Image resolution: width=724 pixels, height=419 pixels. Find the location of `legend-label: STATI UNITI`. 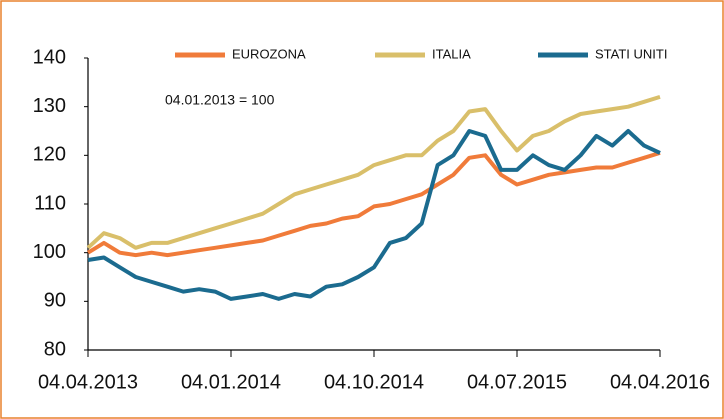

legend-label: STATI UNITI is located at coordinates (631, 53).